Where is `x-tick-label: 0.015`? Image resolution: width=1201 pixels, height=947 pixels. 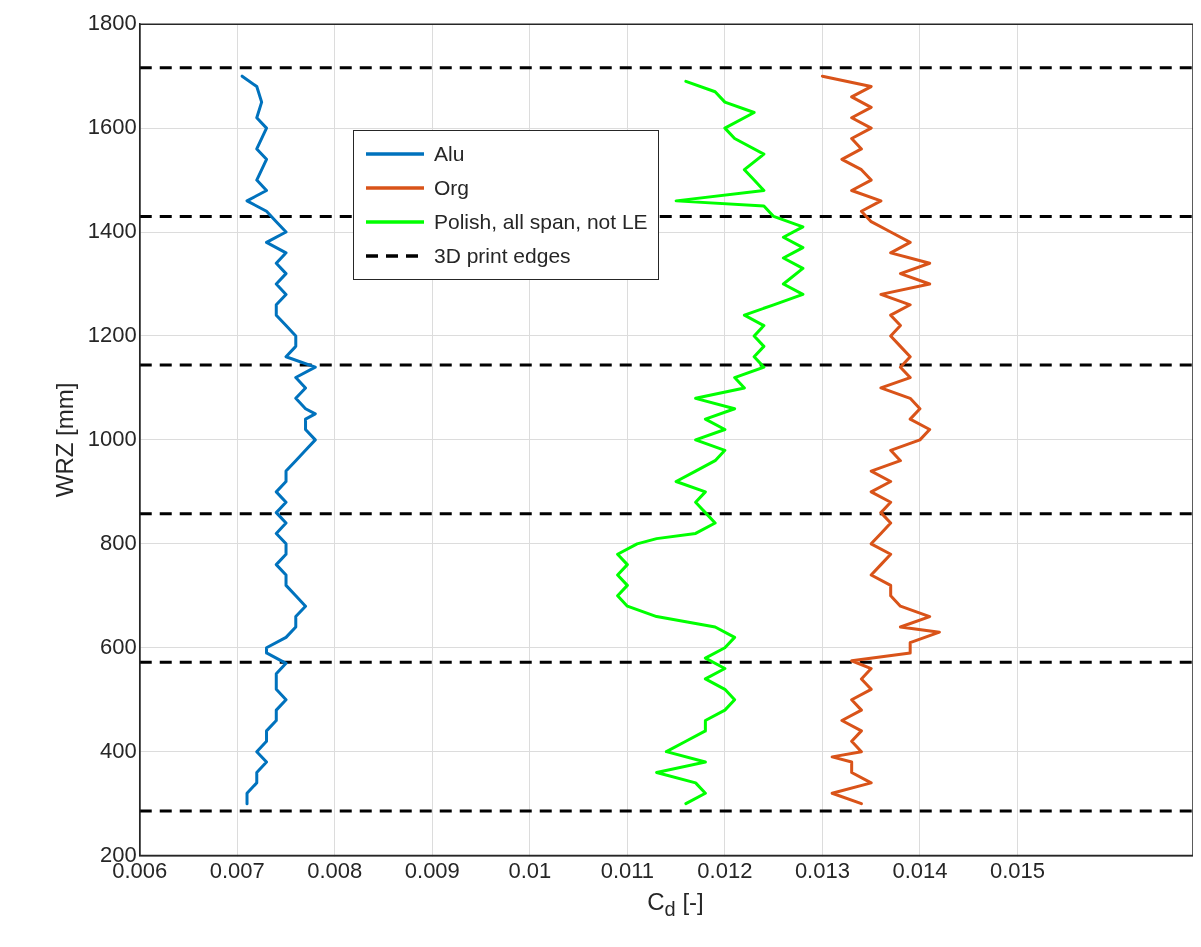
x-tick-label: 0.015 is located at coordinates (1017, 870).